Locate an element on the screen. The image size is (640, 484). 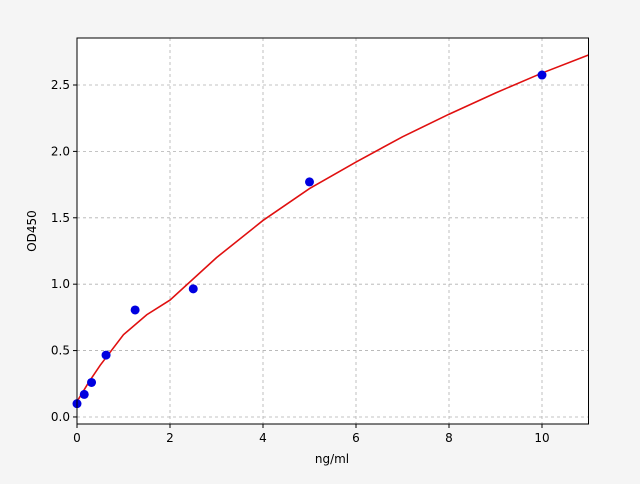
x-tick-label: 2 is located at coordinates (170, 438).